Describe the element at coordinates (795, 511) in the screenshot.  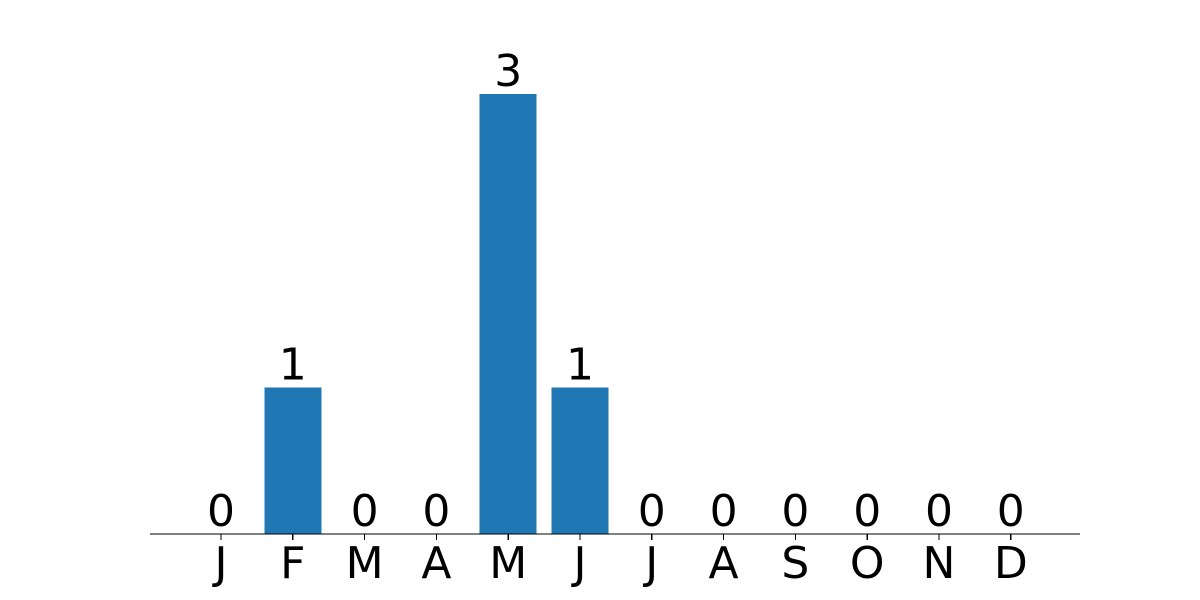
I see `value-label-9: 0` at that location.